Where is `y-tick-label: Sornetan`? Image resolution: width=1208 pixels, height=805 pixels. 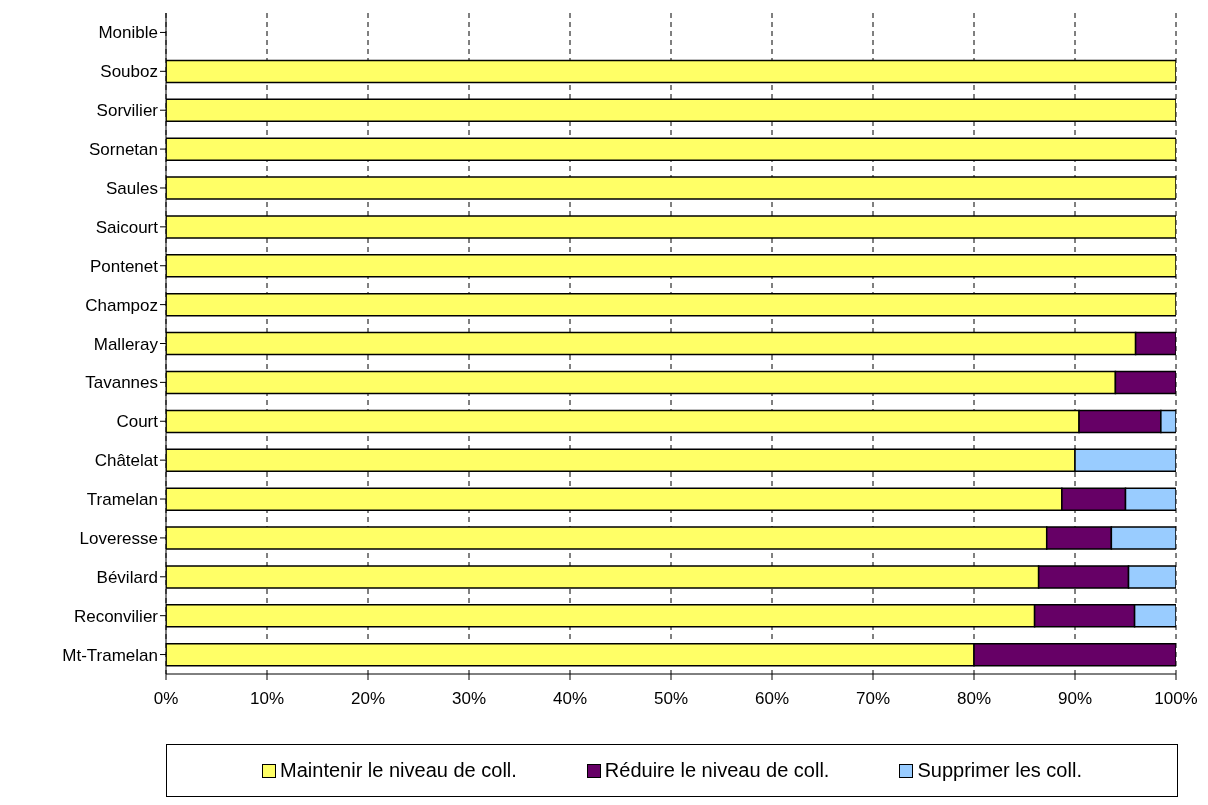 y-tick-label: Sornetan is located at coordinates (123, 150).